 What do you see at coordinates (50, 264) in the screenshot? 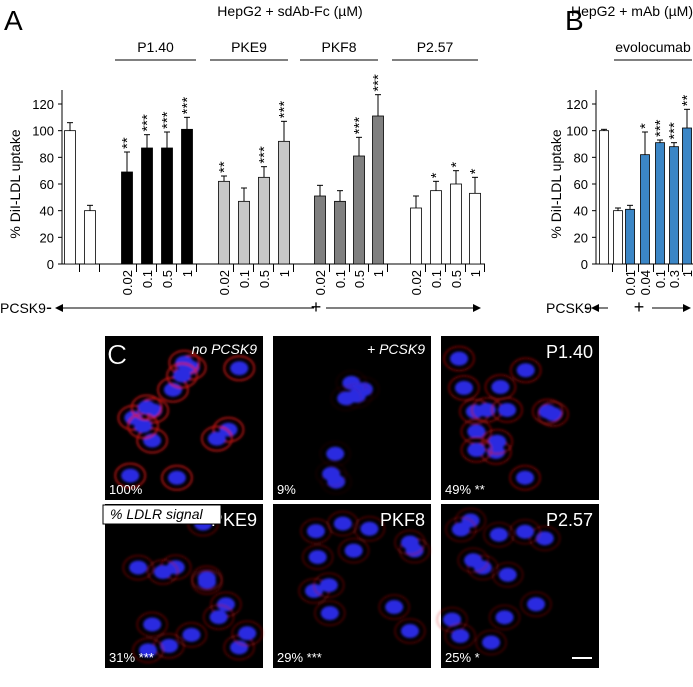
I see `y-tick-label: 0` at bounding box center [50, 264].